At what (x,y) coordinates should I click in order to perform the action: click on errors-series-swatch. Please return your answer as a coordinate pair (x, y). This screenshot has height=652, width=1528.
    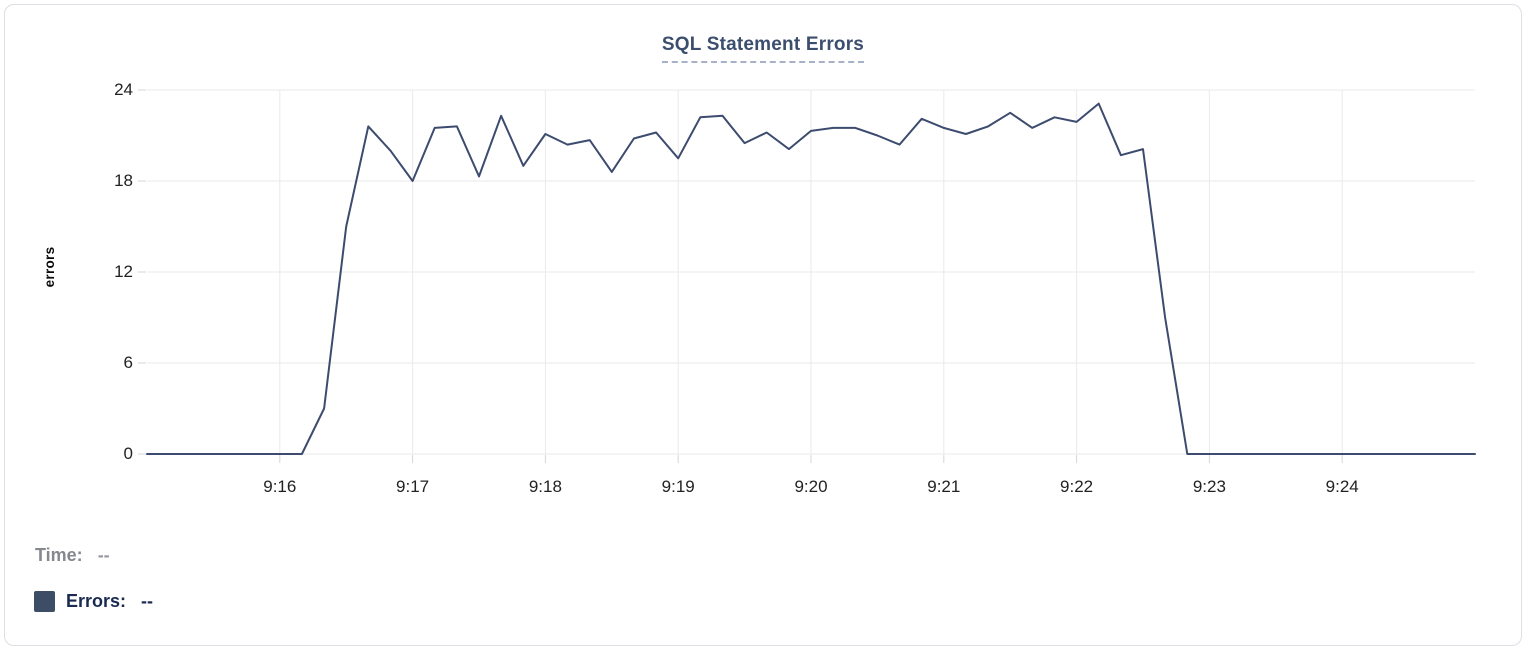
    Looking at the image, I should click on (44, 601).